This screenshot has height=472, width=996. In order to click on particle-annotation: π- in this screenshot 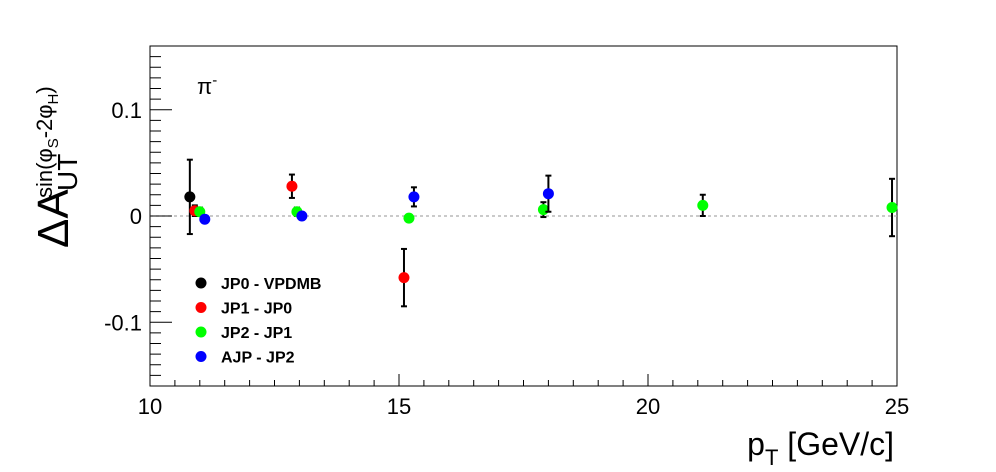, I will do `click(207, 85)`.